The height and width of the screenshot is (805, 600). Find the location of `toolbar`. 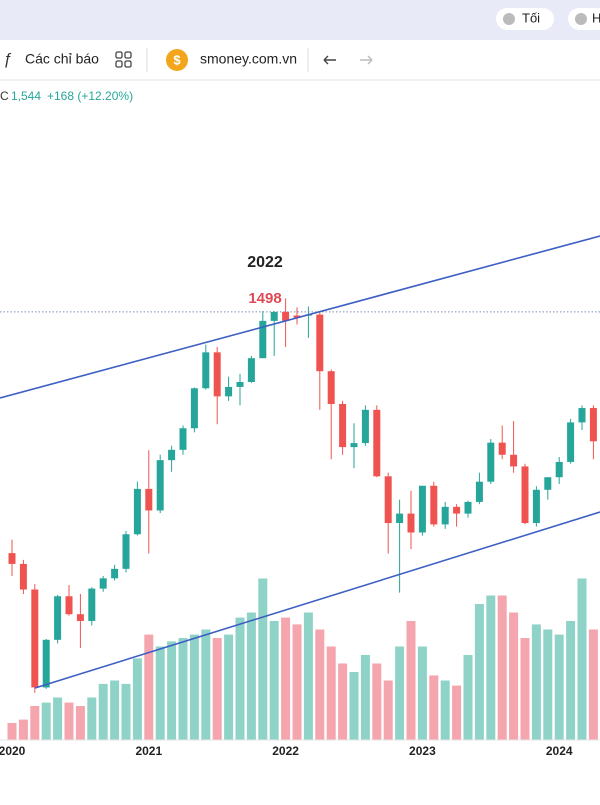

toolbar is located at coordinates (300, 60).